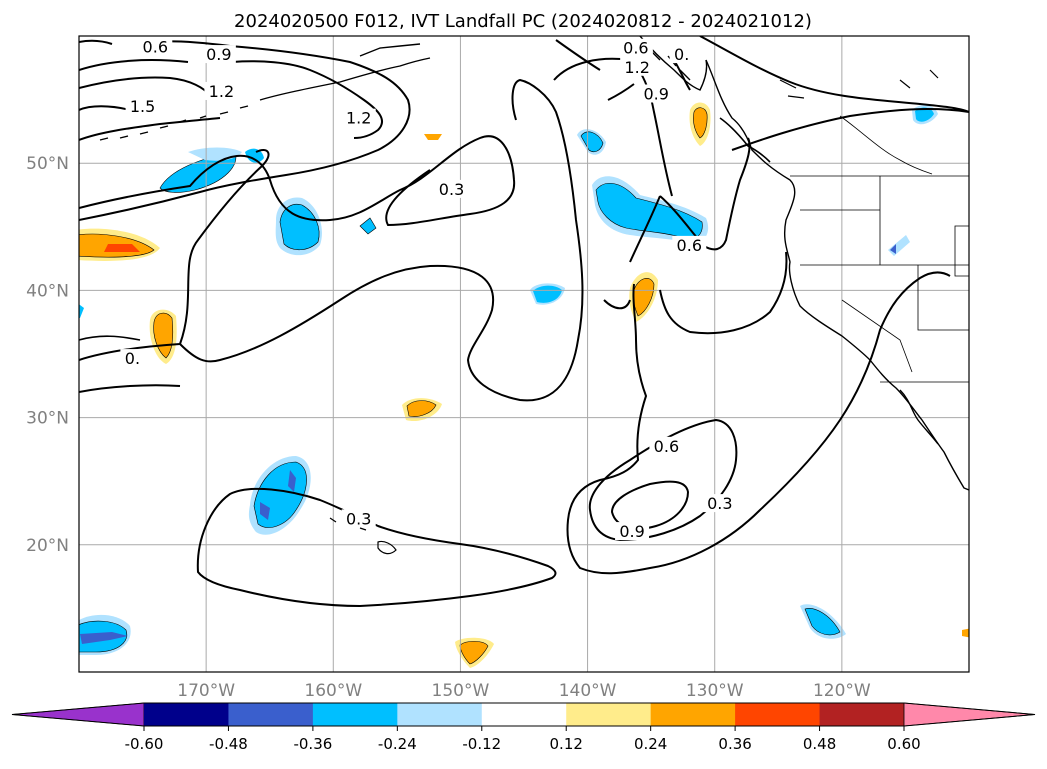  Describe the element at coordinates (481, 744) in the screenshot. I see `colorbar-tick-label: -0.12` at that location.